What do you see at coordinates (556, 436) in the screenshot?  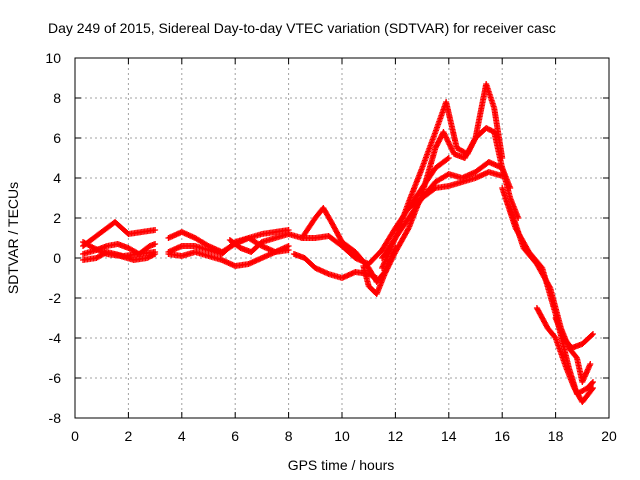 I see `x-tick-label: 18` at bounding box center [556, 436].